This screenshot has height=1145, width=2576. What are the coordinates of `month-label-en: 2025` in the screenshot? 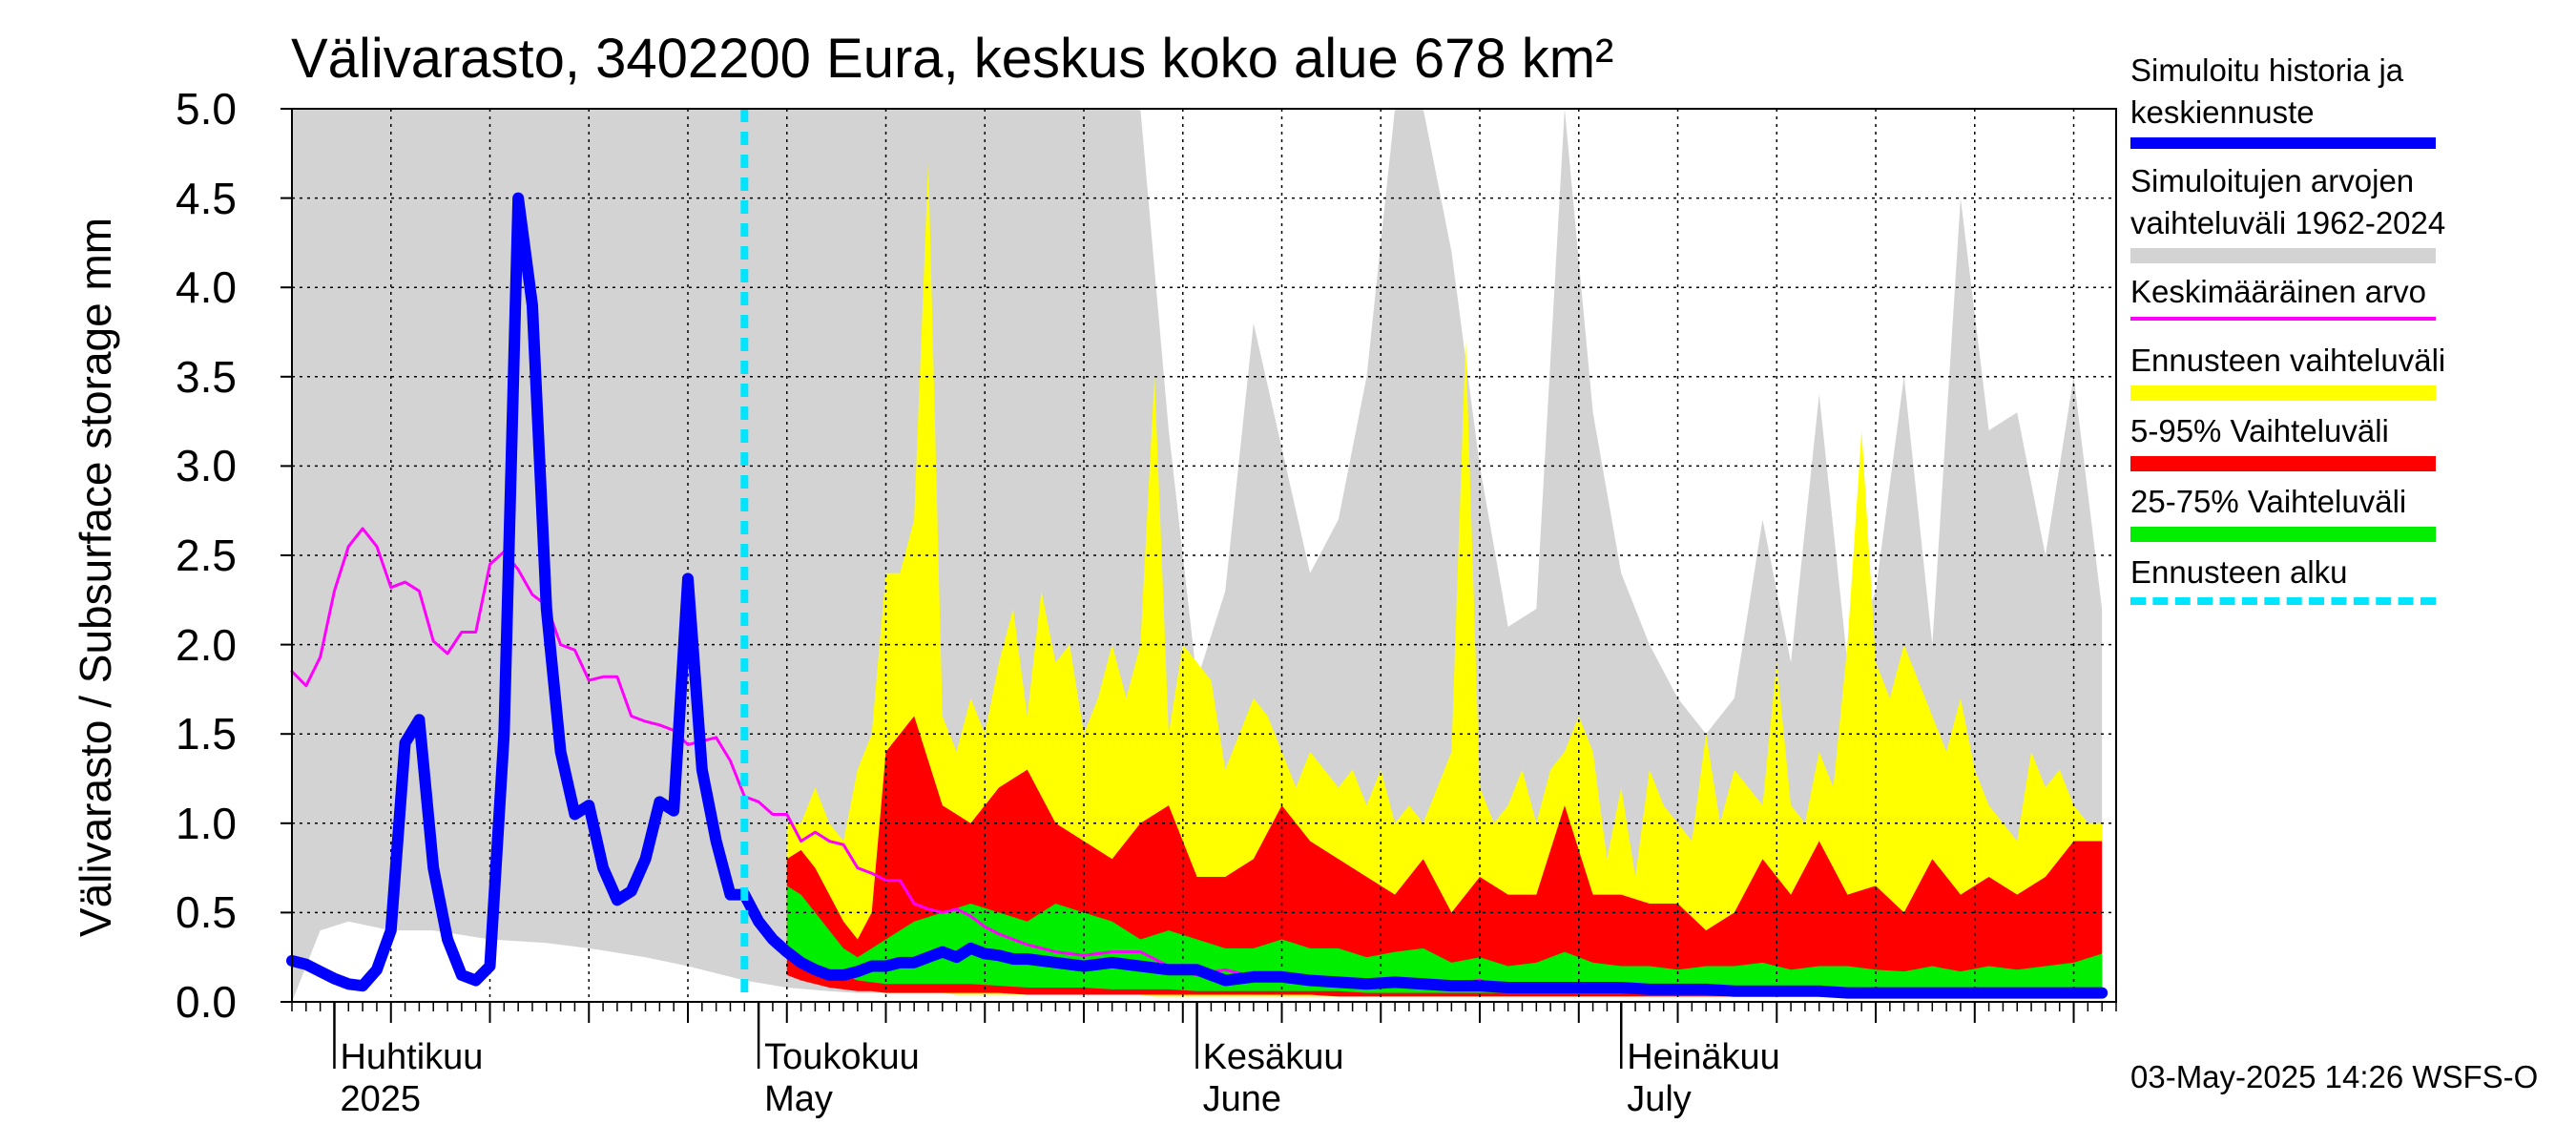 It's located at (380, 1099).